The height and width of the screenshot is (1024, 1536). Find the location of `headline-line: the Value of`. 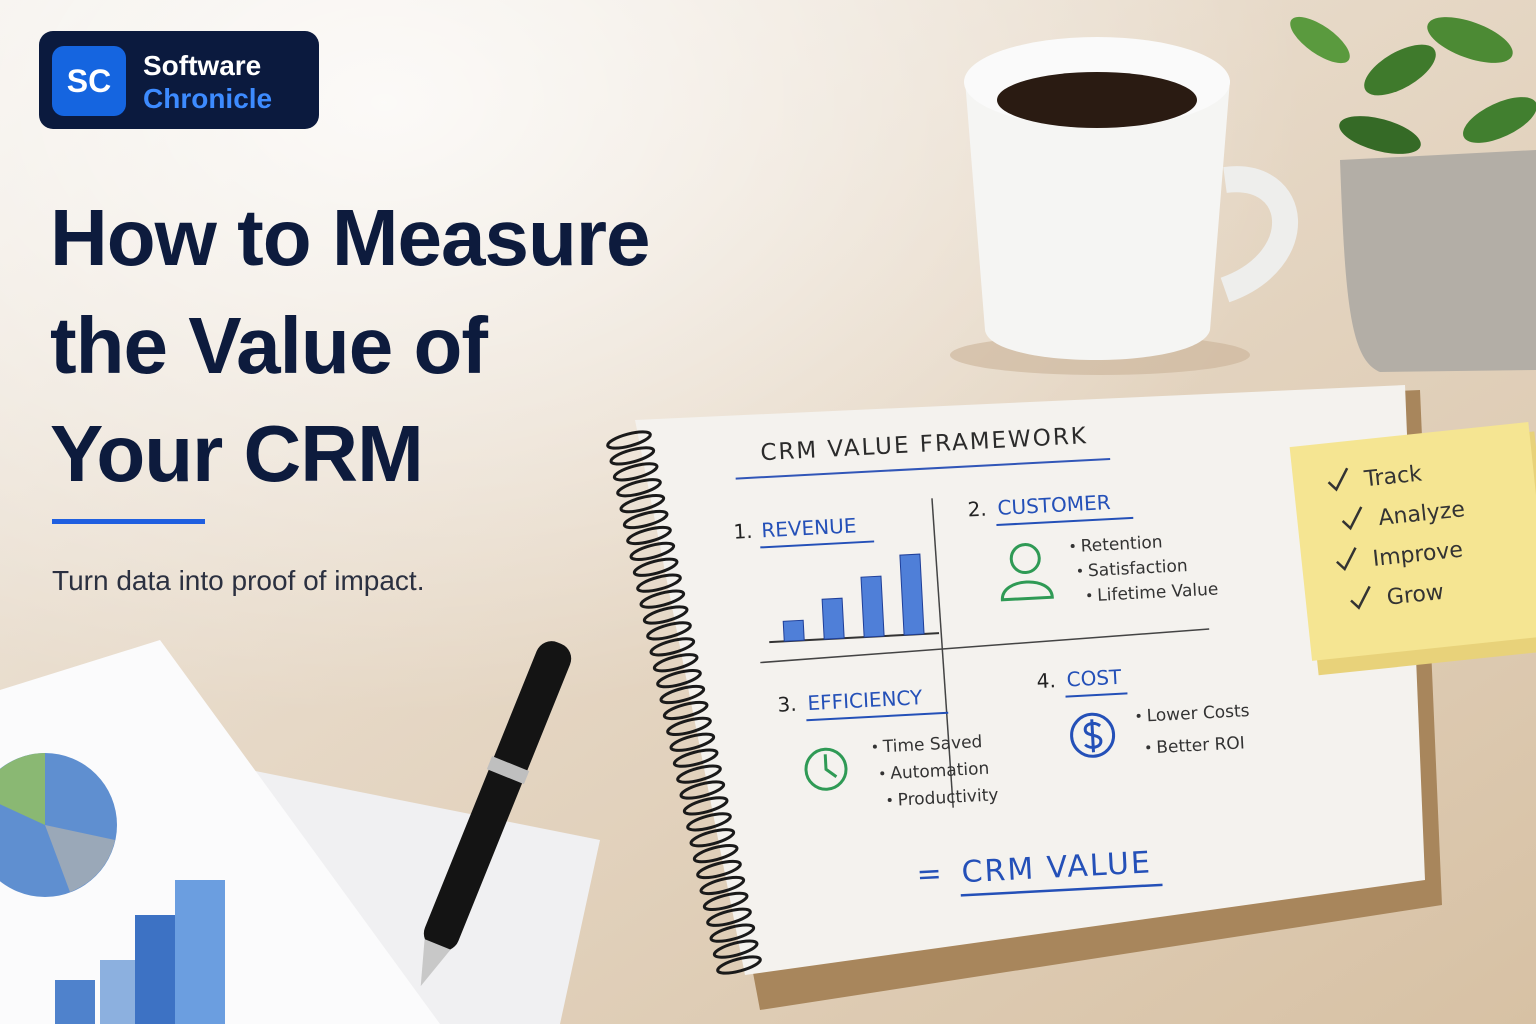

headline-line: the Value of is located at coordinates (269, 345).